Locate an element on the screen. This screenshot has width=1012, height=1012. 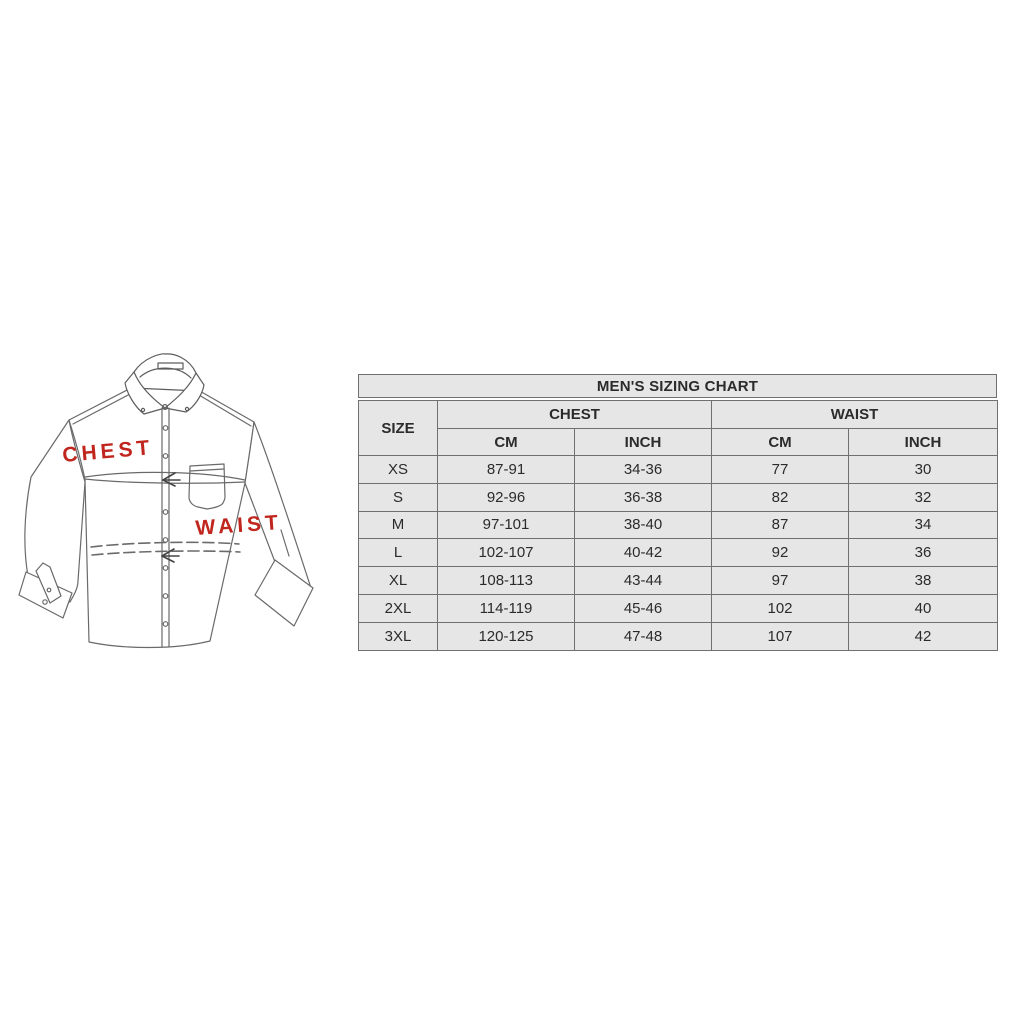
shirt-placket is located at coordinates (165, 527).